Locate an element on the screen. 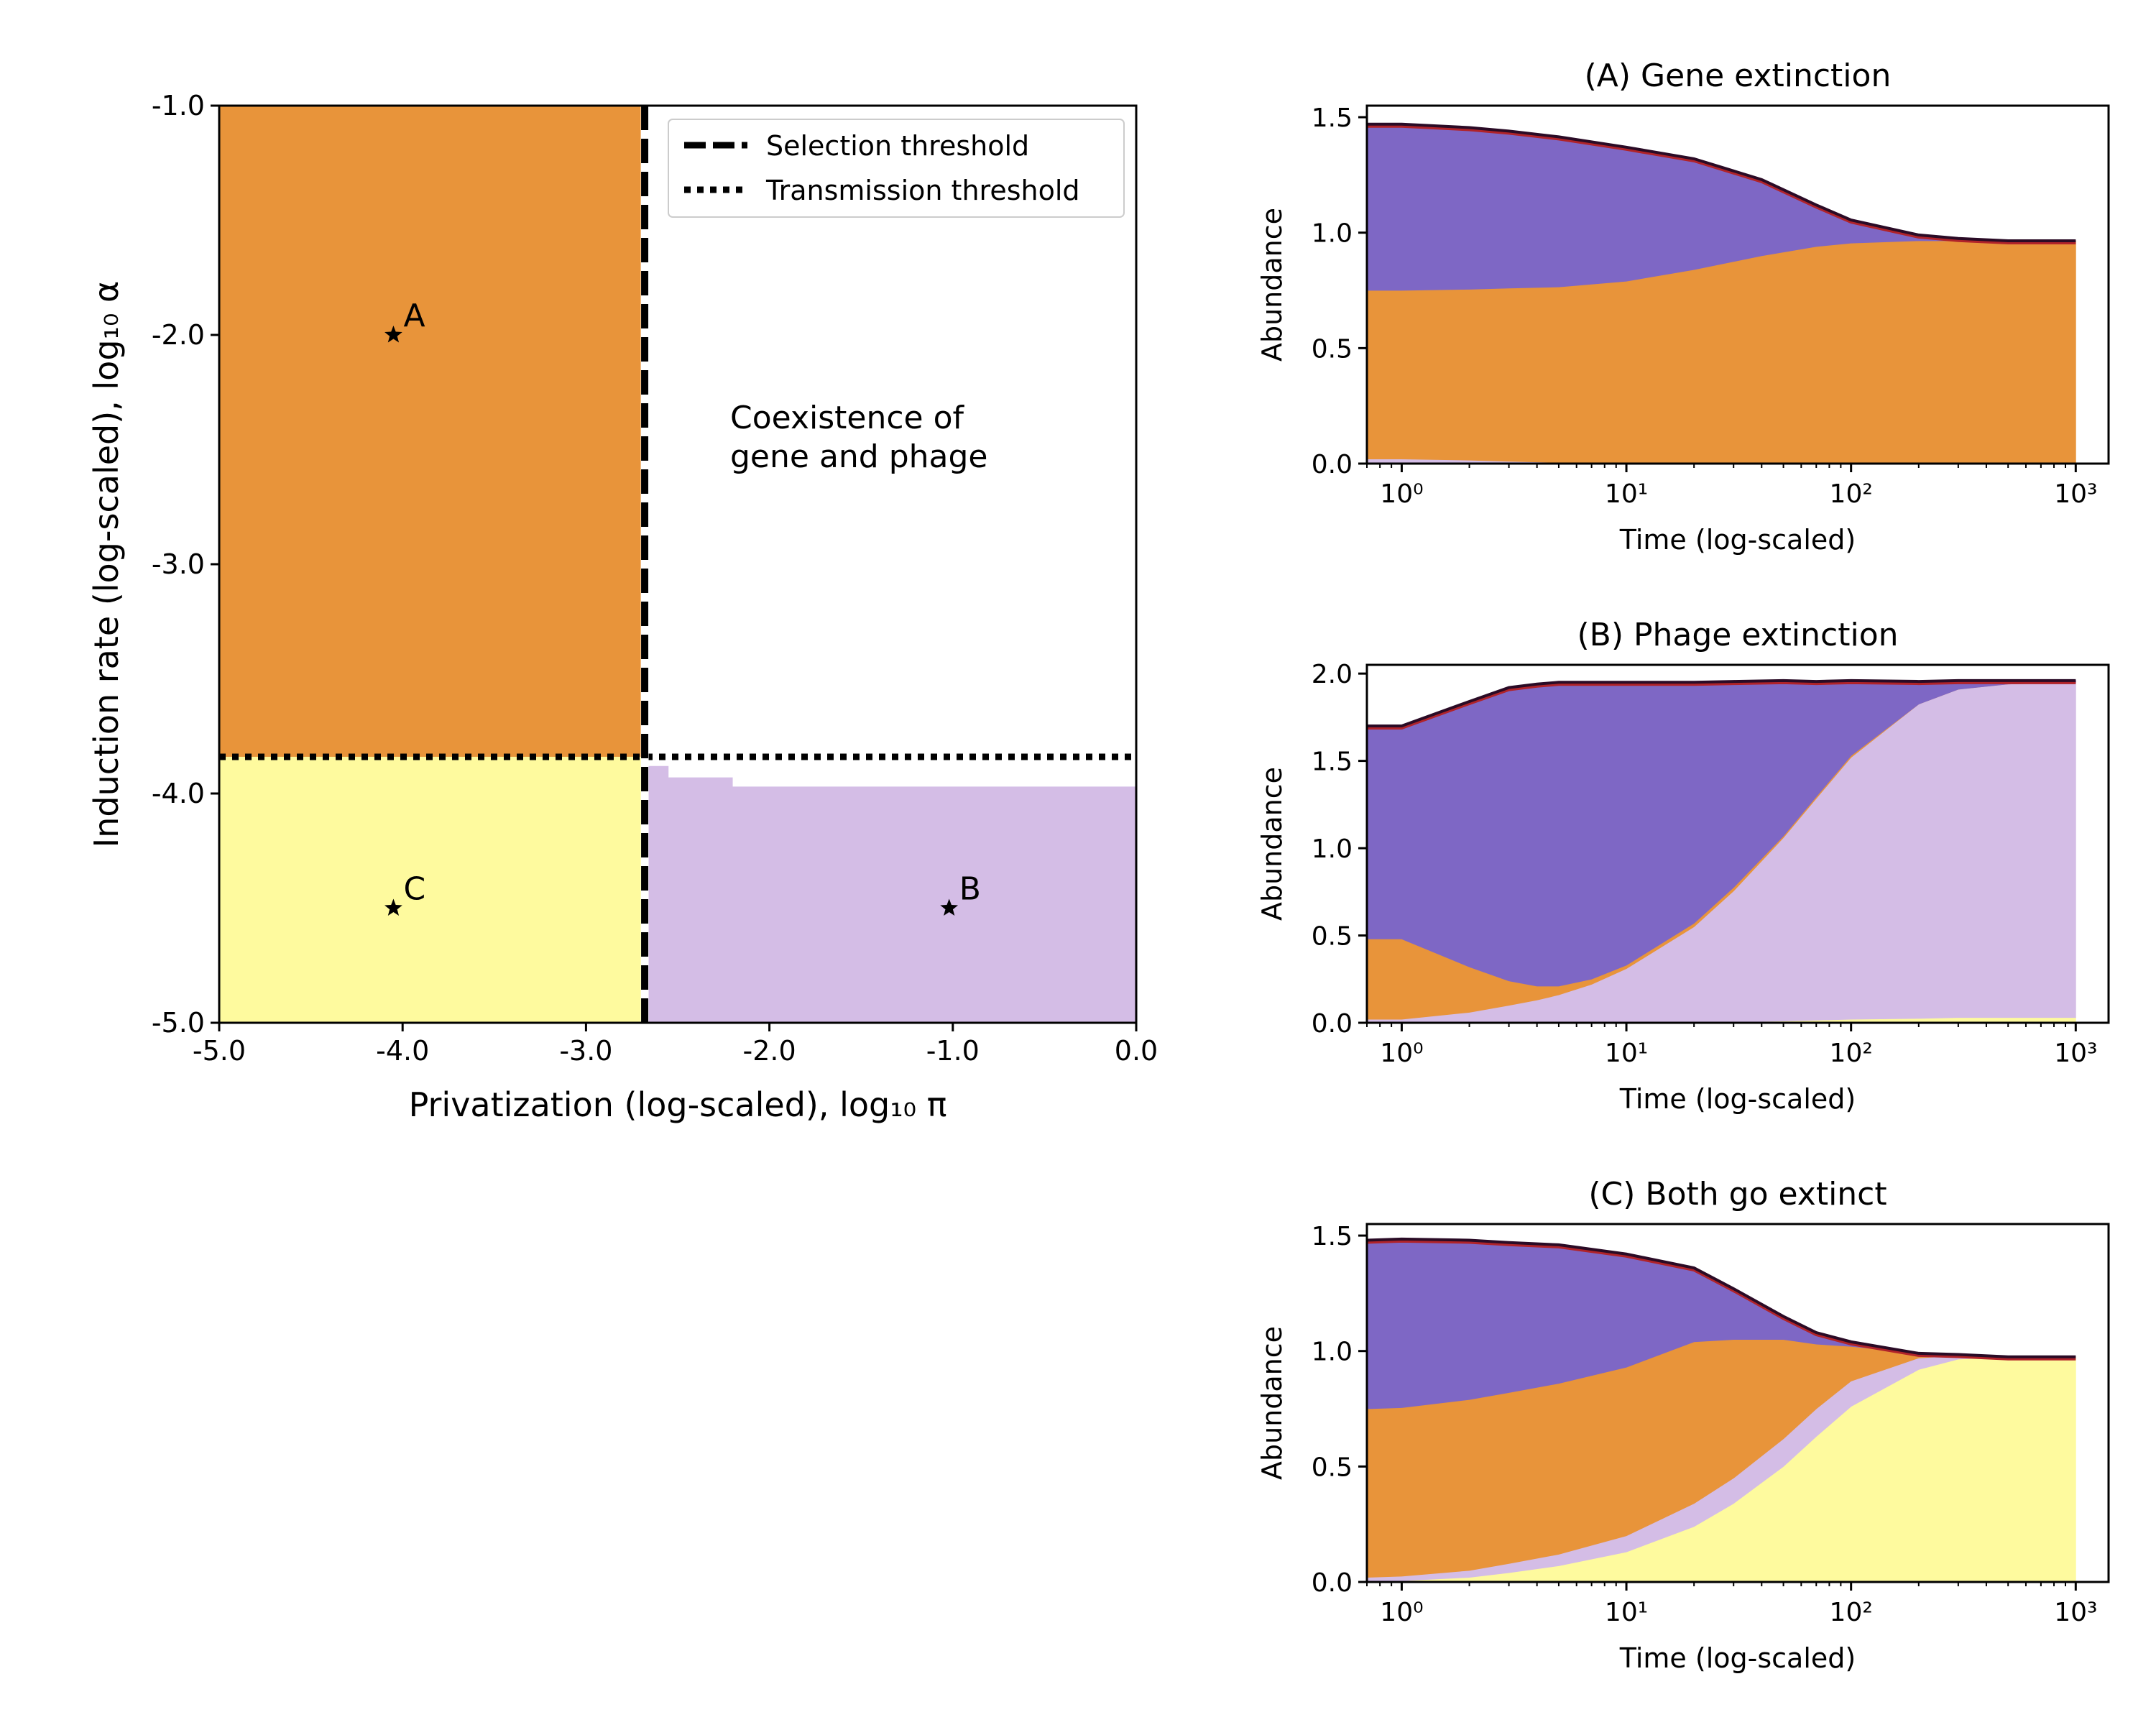 This screenshot has height=1725, width=2156. panel-a-title: (A) Gene extinction is located at coordinates (1738, 76).